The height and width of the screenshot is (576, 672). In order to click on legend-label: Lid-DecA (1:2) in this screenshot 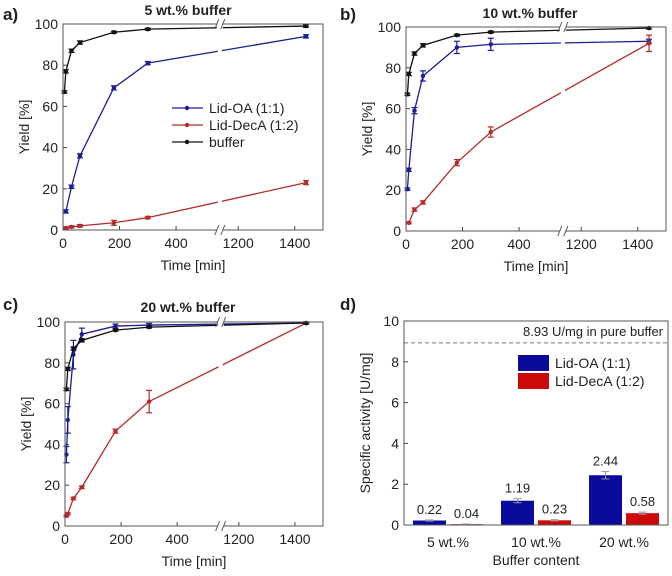, I will do `click(253, 125)`.